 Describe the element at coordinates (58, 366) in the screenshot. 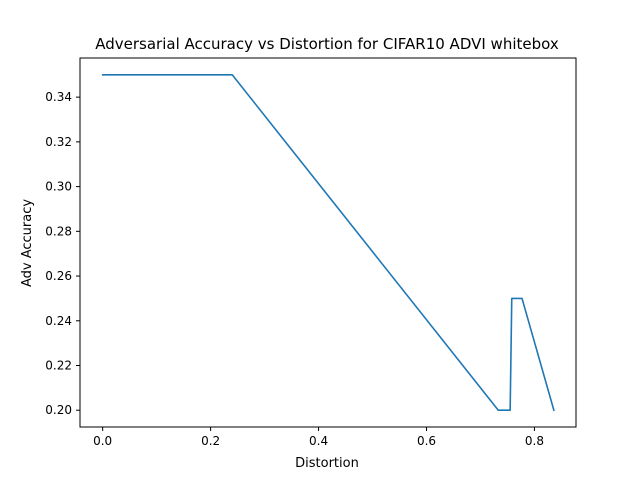

I see `y-tick-label: 0.22` at that location.